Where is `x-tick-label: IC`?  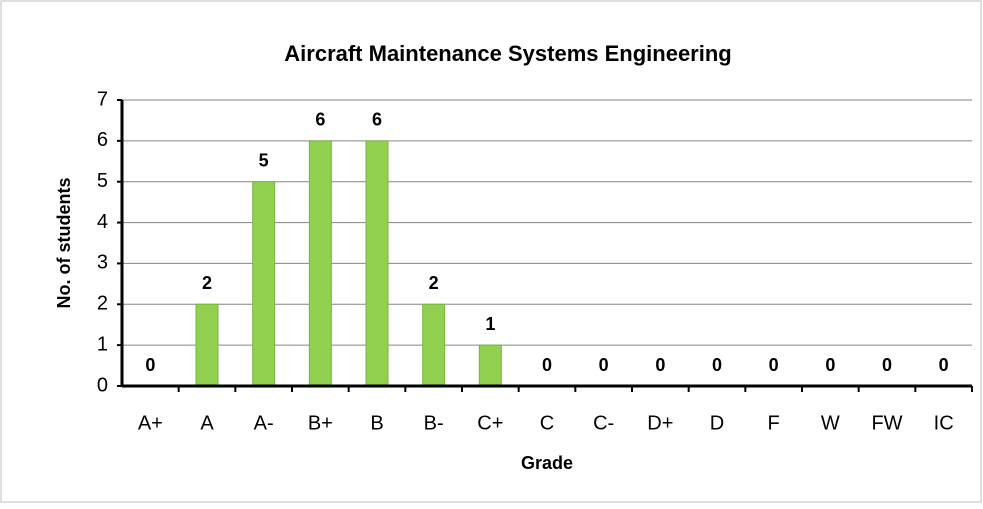 x-tick-label: IC is located at coordinates (944, 423).